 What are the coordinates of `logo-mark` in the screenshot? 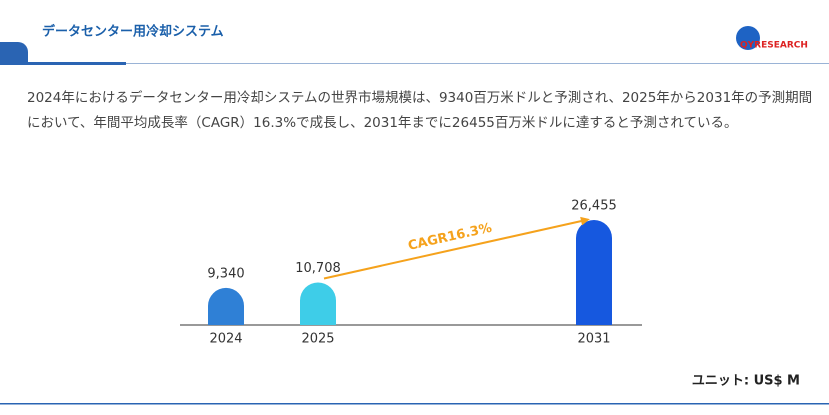 It's located at (748, 38).